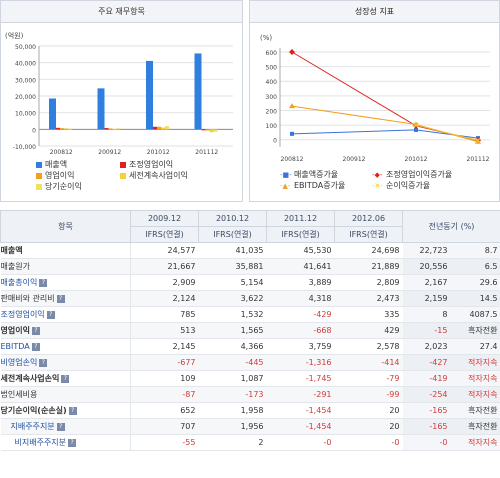 This screenshot has height=478, width=500. Describe the element at coordinates (232, 298) in the screenshot. I see `value-cell: 3,622` at that location.